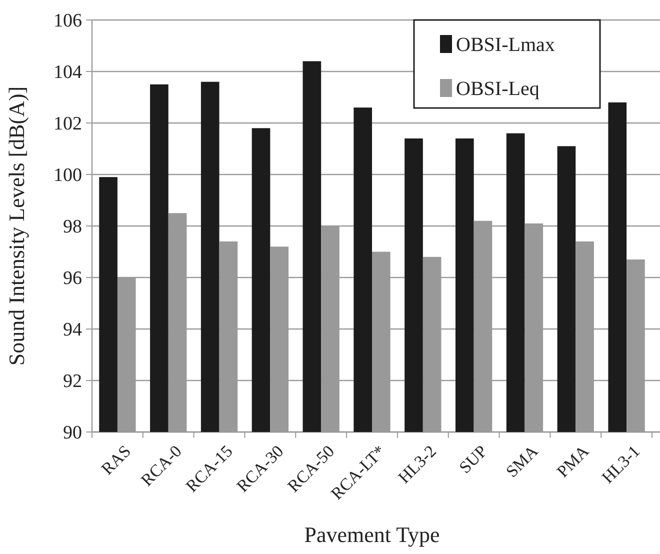 Image resolution: width=660 pixels, height=554 pixels. I want to click on y-tick-label: 100, so click(68, 175).